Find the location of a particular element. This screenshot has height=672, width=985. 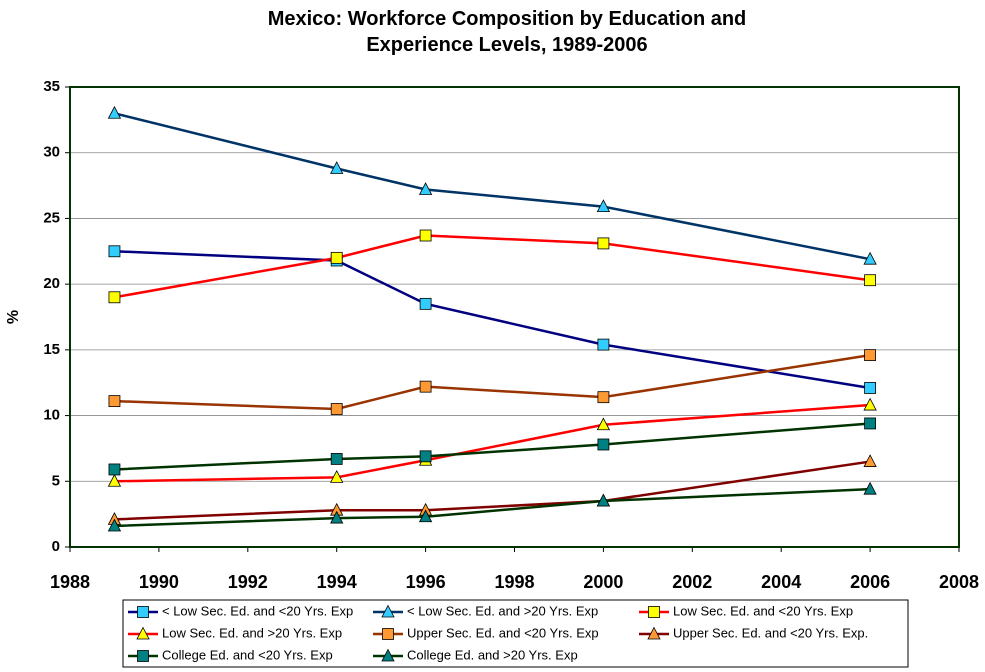

x-tick-label: 2002 is located at coordinates (692, 582).